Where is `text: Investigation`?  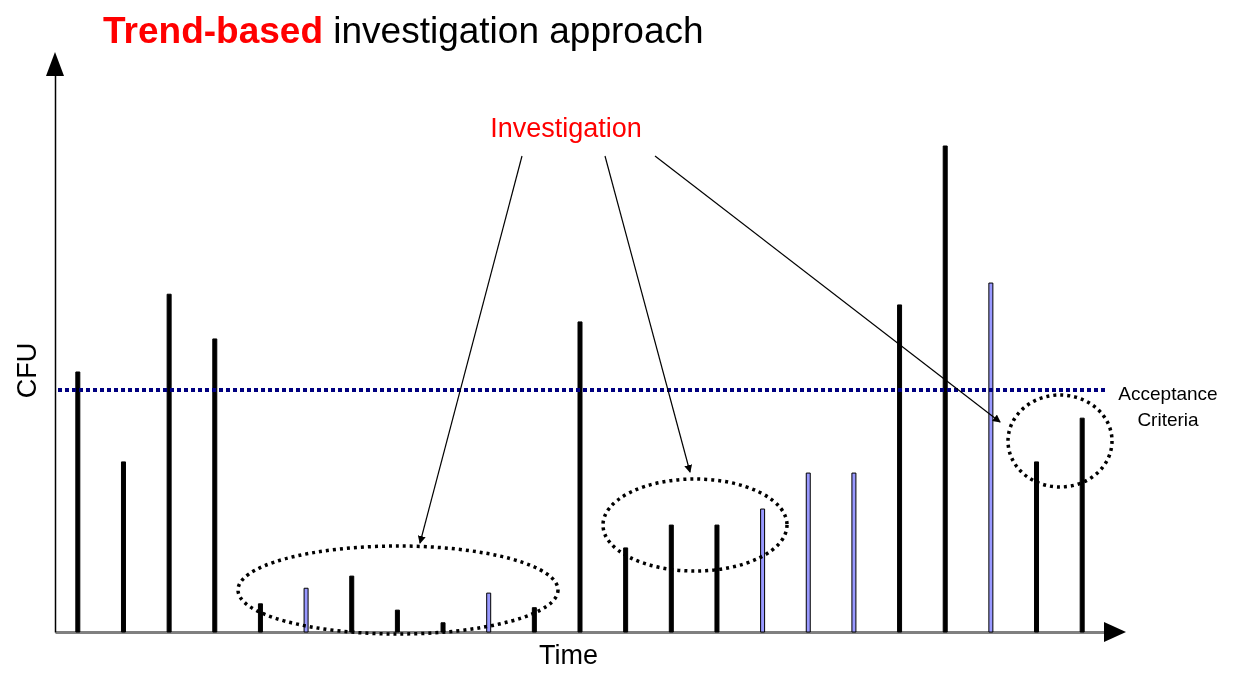 text: Investigation is located at coordinates (566, 128).